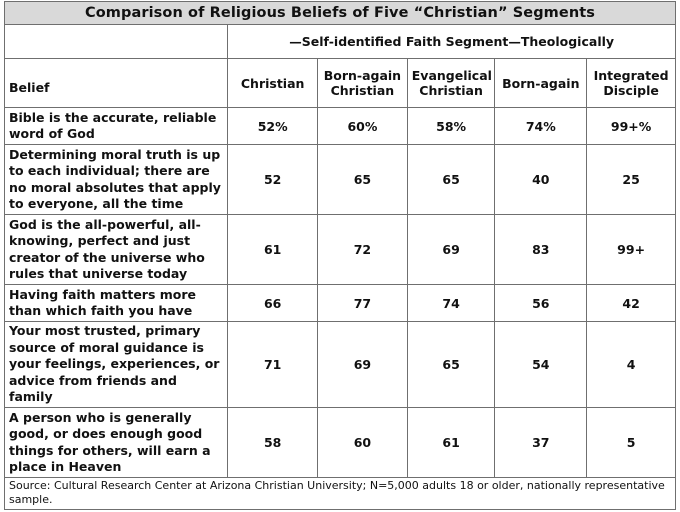 This screenshot has height=512, width=680. What do you see at coordinates (541, 126) in the screenshot?
I see `value-born-again: 74%` at bounding box center [541, 126].